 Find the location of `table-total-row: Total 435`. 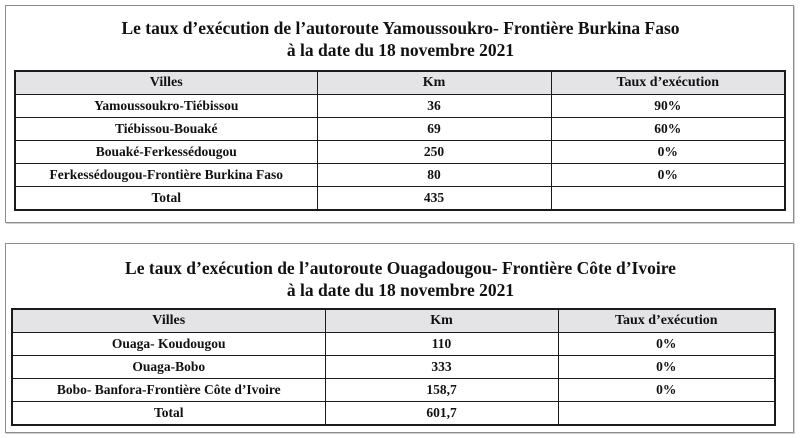

table-total-row: Total 435 is located at coordinates (400, 198).